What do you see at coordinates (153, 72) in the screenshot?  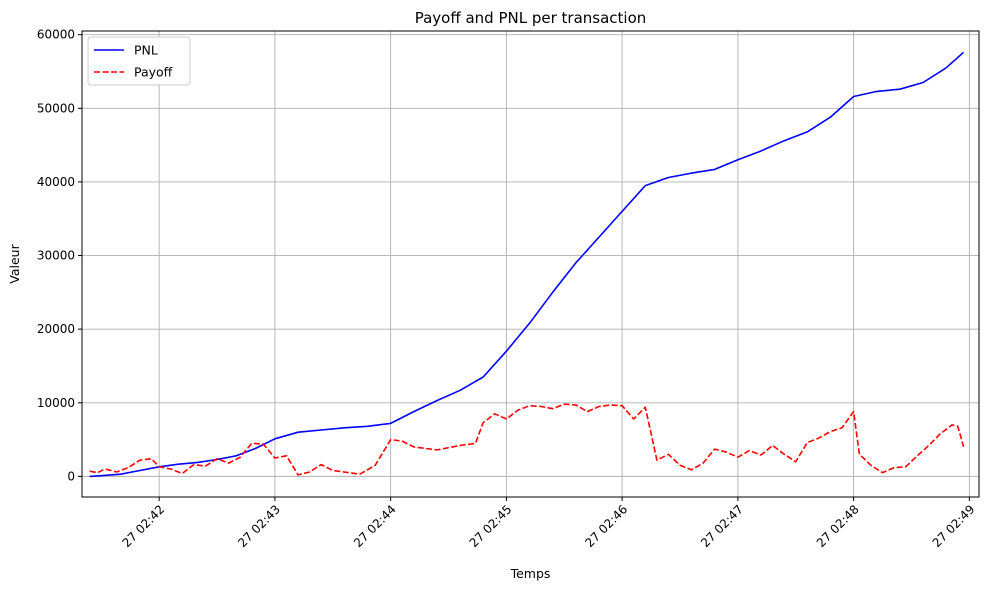 I see `legend-label-payoff: Payoff` at bounding box center [153, 72].